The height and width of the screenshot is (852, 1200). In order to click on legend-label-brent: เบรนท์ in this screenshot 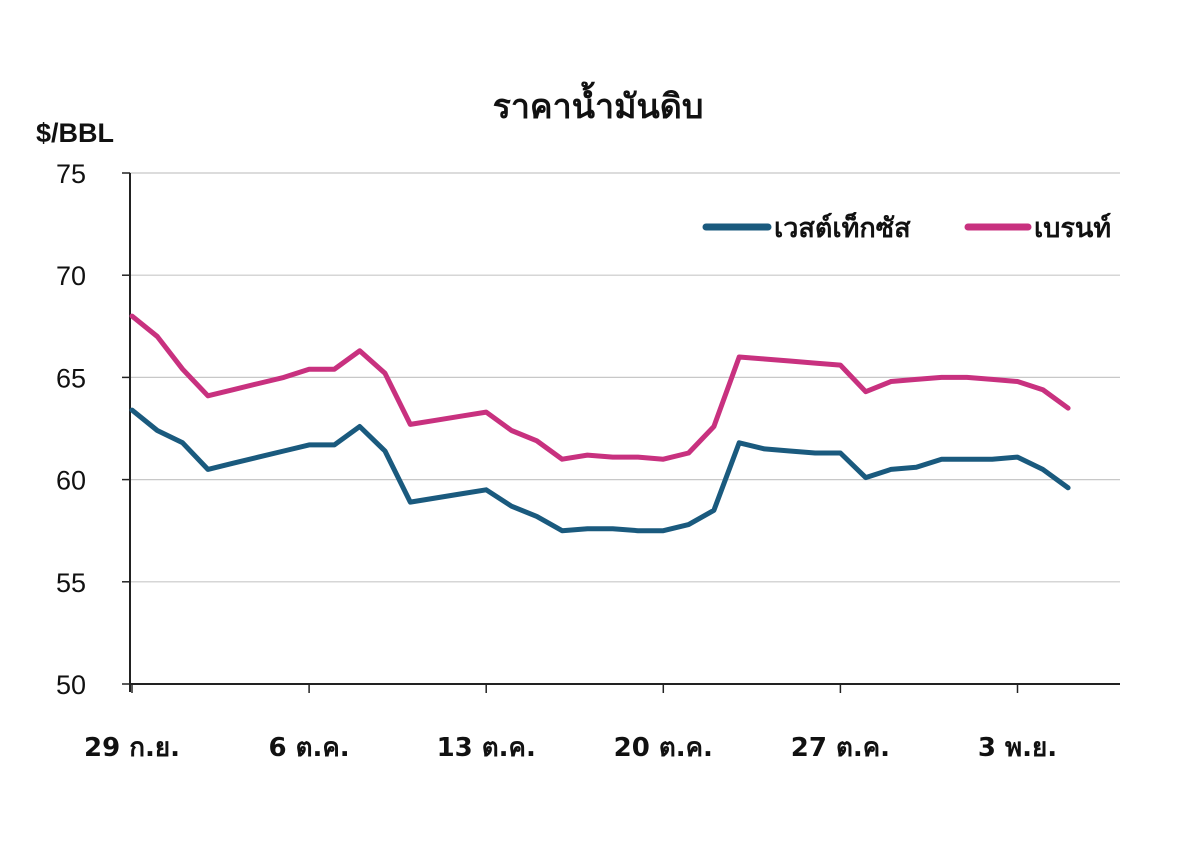, I will do `click(1072, 228)`.